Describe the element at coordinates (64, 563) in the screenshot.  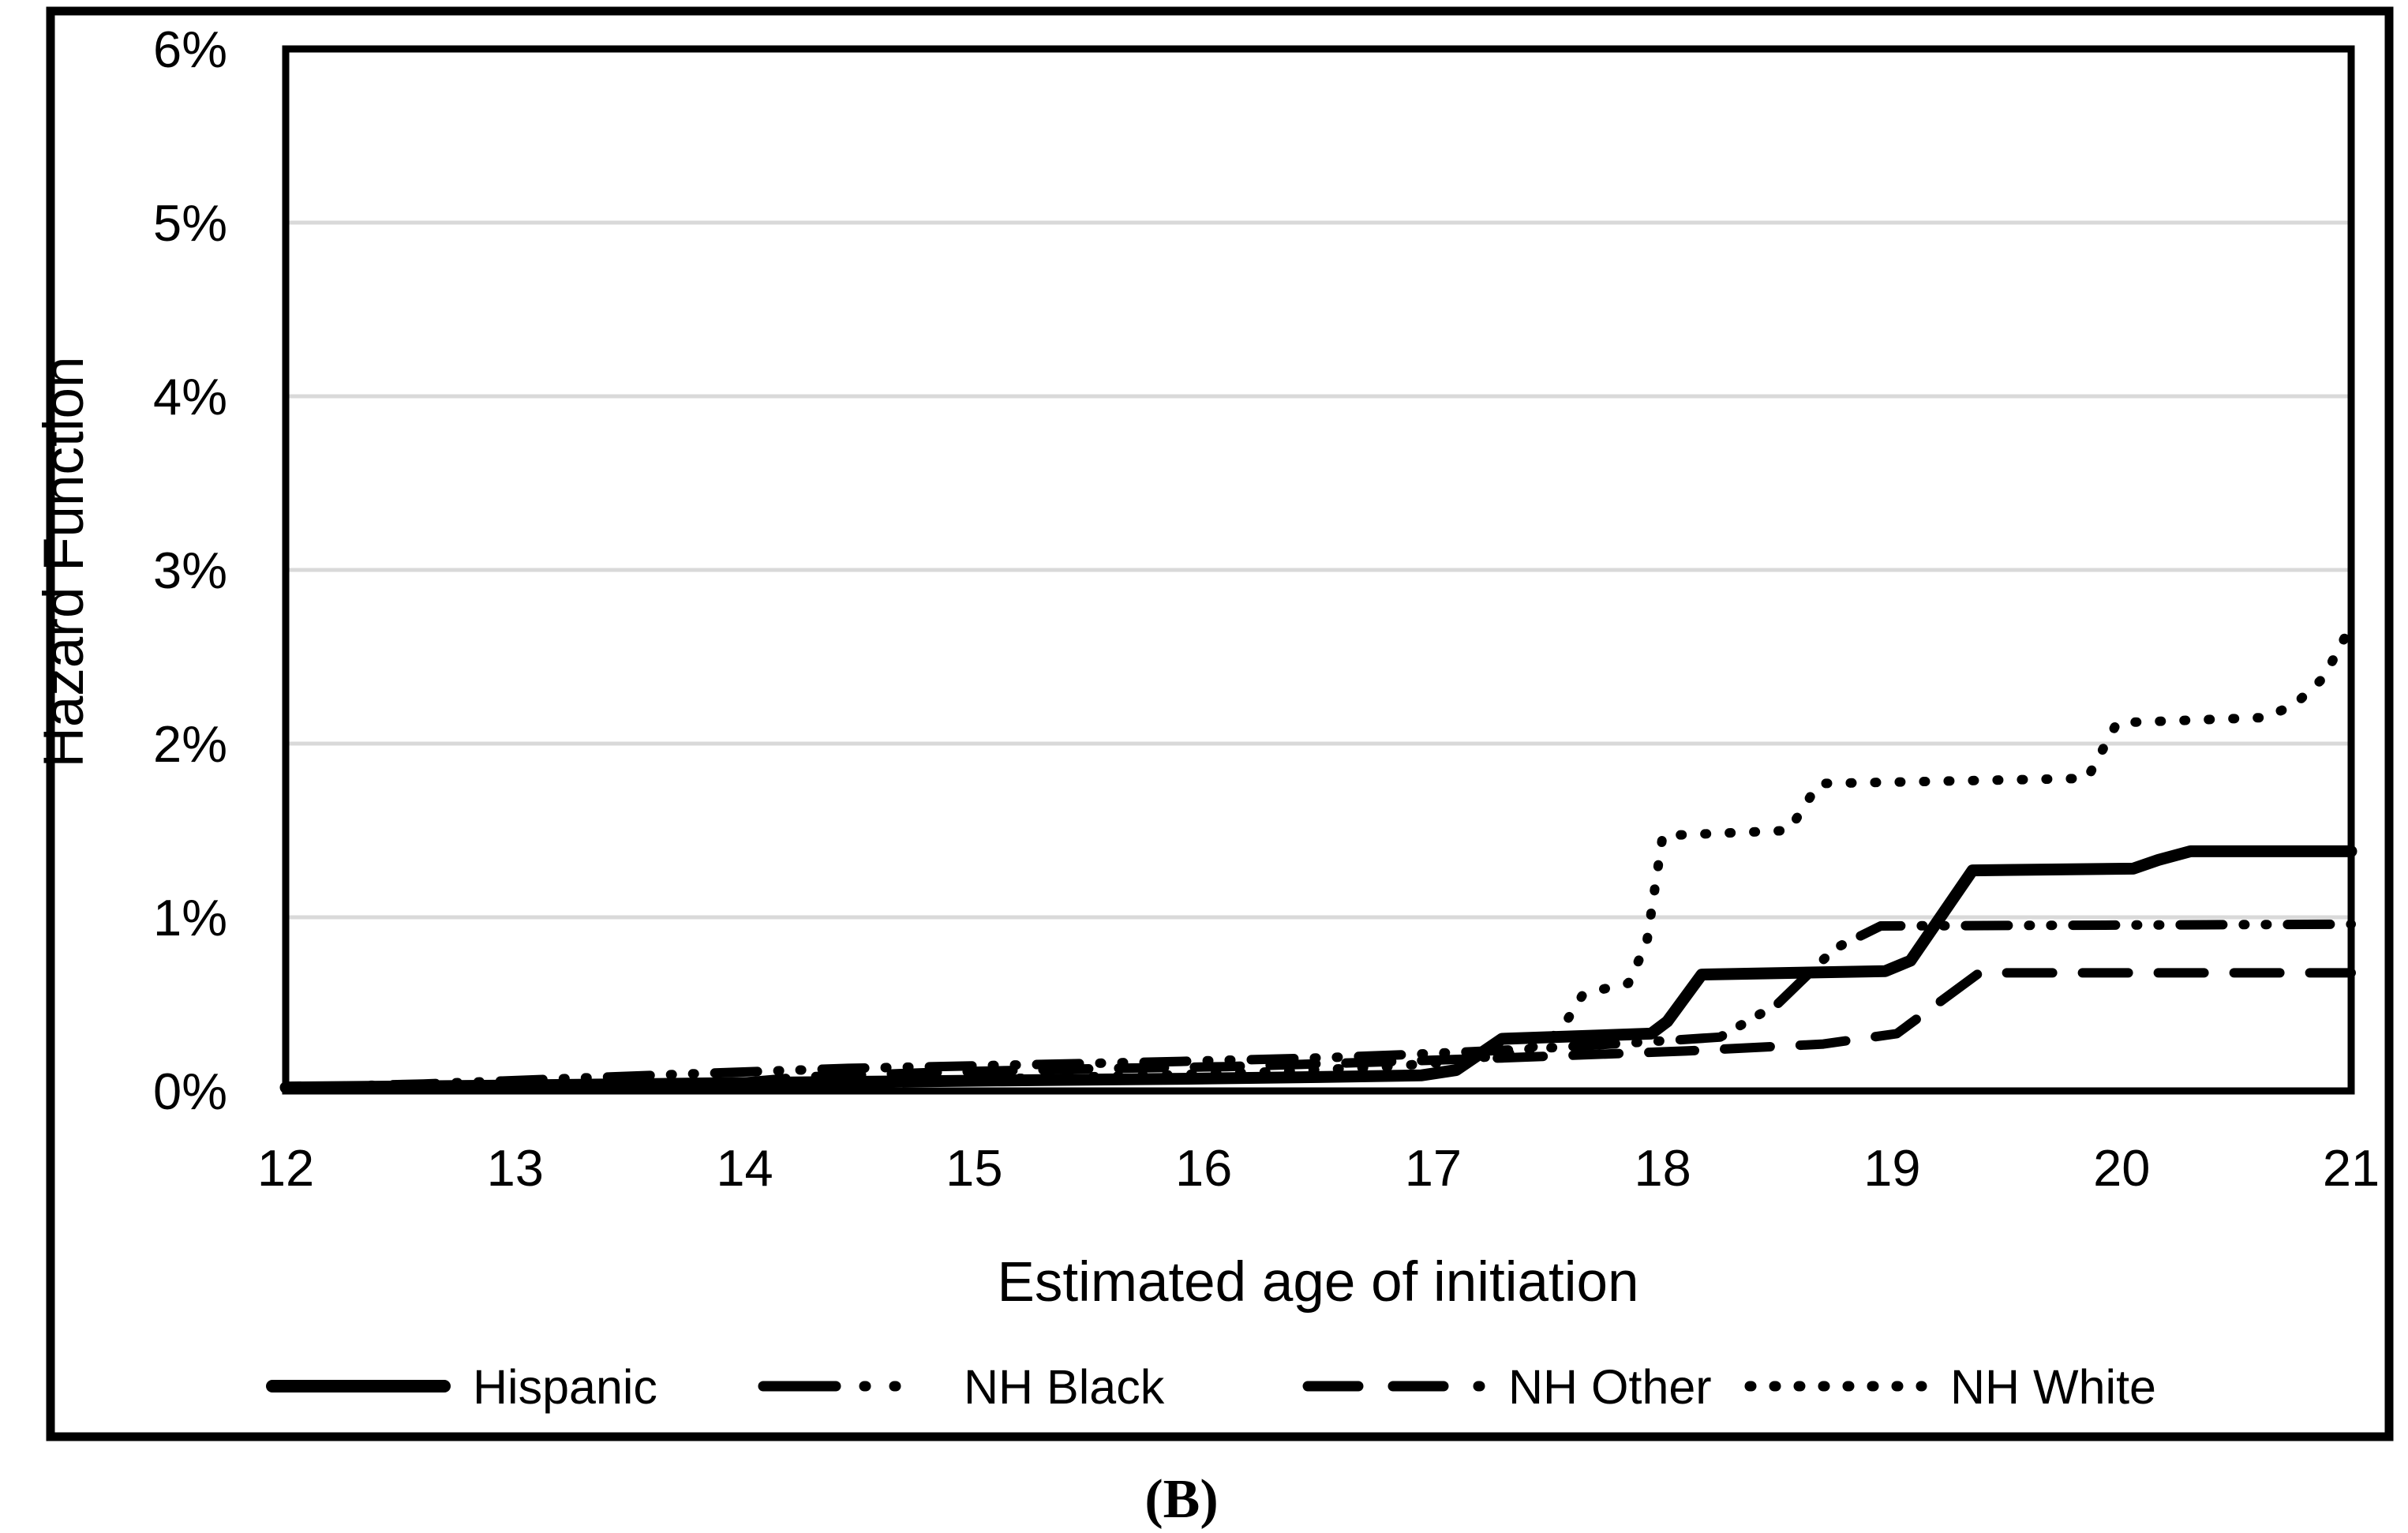
I see `y-axis-title: Hazard Function` at that location.